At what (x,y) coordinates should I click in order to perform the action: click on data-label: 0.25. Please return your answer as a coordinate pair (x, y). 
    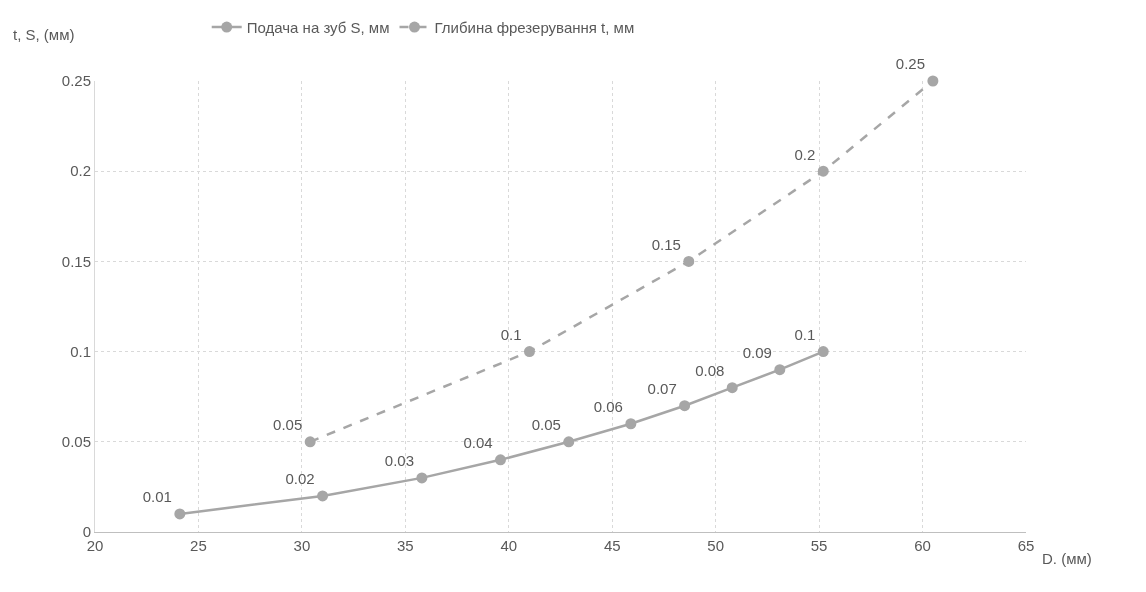
    Looking at the image, I should click on (910, 64).